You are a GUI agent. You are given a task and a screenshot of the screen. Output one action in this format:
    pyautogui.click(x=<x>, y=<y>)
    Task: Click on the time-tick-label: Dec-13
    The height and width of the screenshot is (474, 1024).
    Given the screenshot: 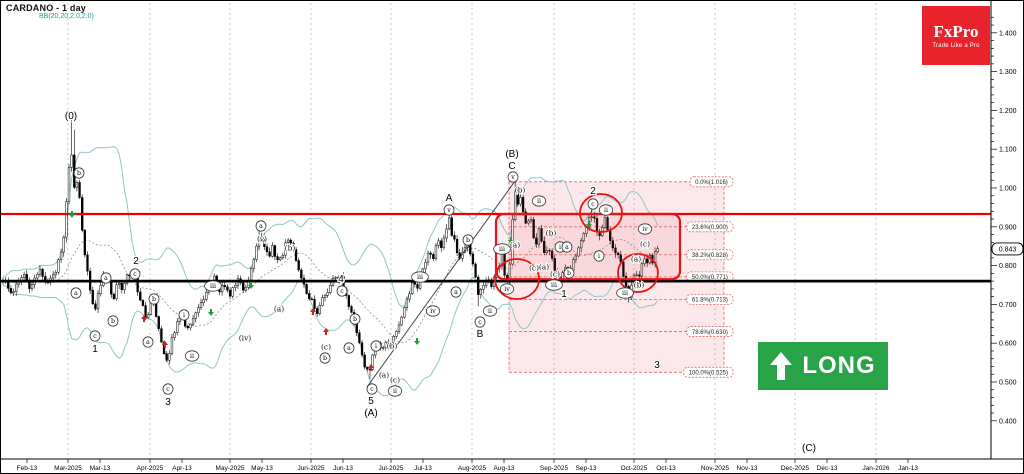 What is the action you would take?
    pyautogui.click(x=827, y=468)
    